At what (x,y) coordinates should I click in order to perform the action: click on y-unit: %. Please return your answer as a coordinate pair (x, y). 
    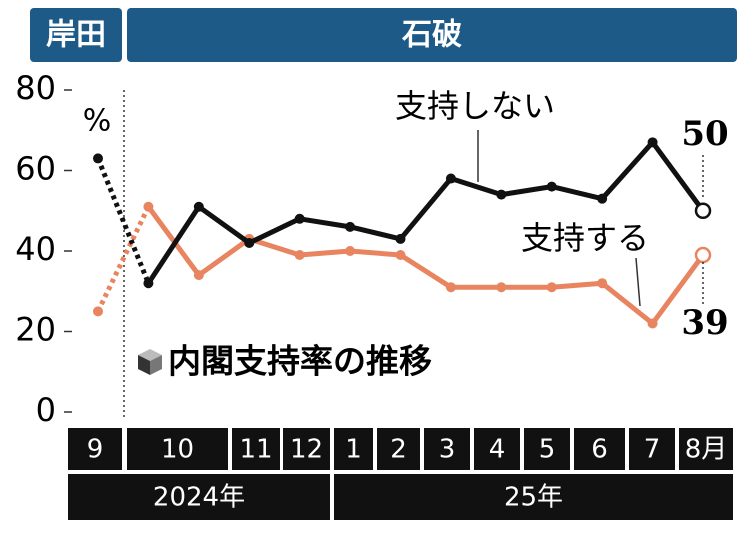
    Looking at the image, I should click on (97, 121).